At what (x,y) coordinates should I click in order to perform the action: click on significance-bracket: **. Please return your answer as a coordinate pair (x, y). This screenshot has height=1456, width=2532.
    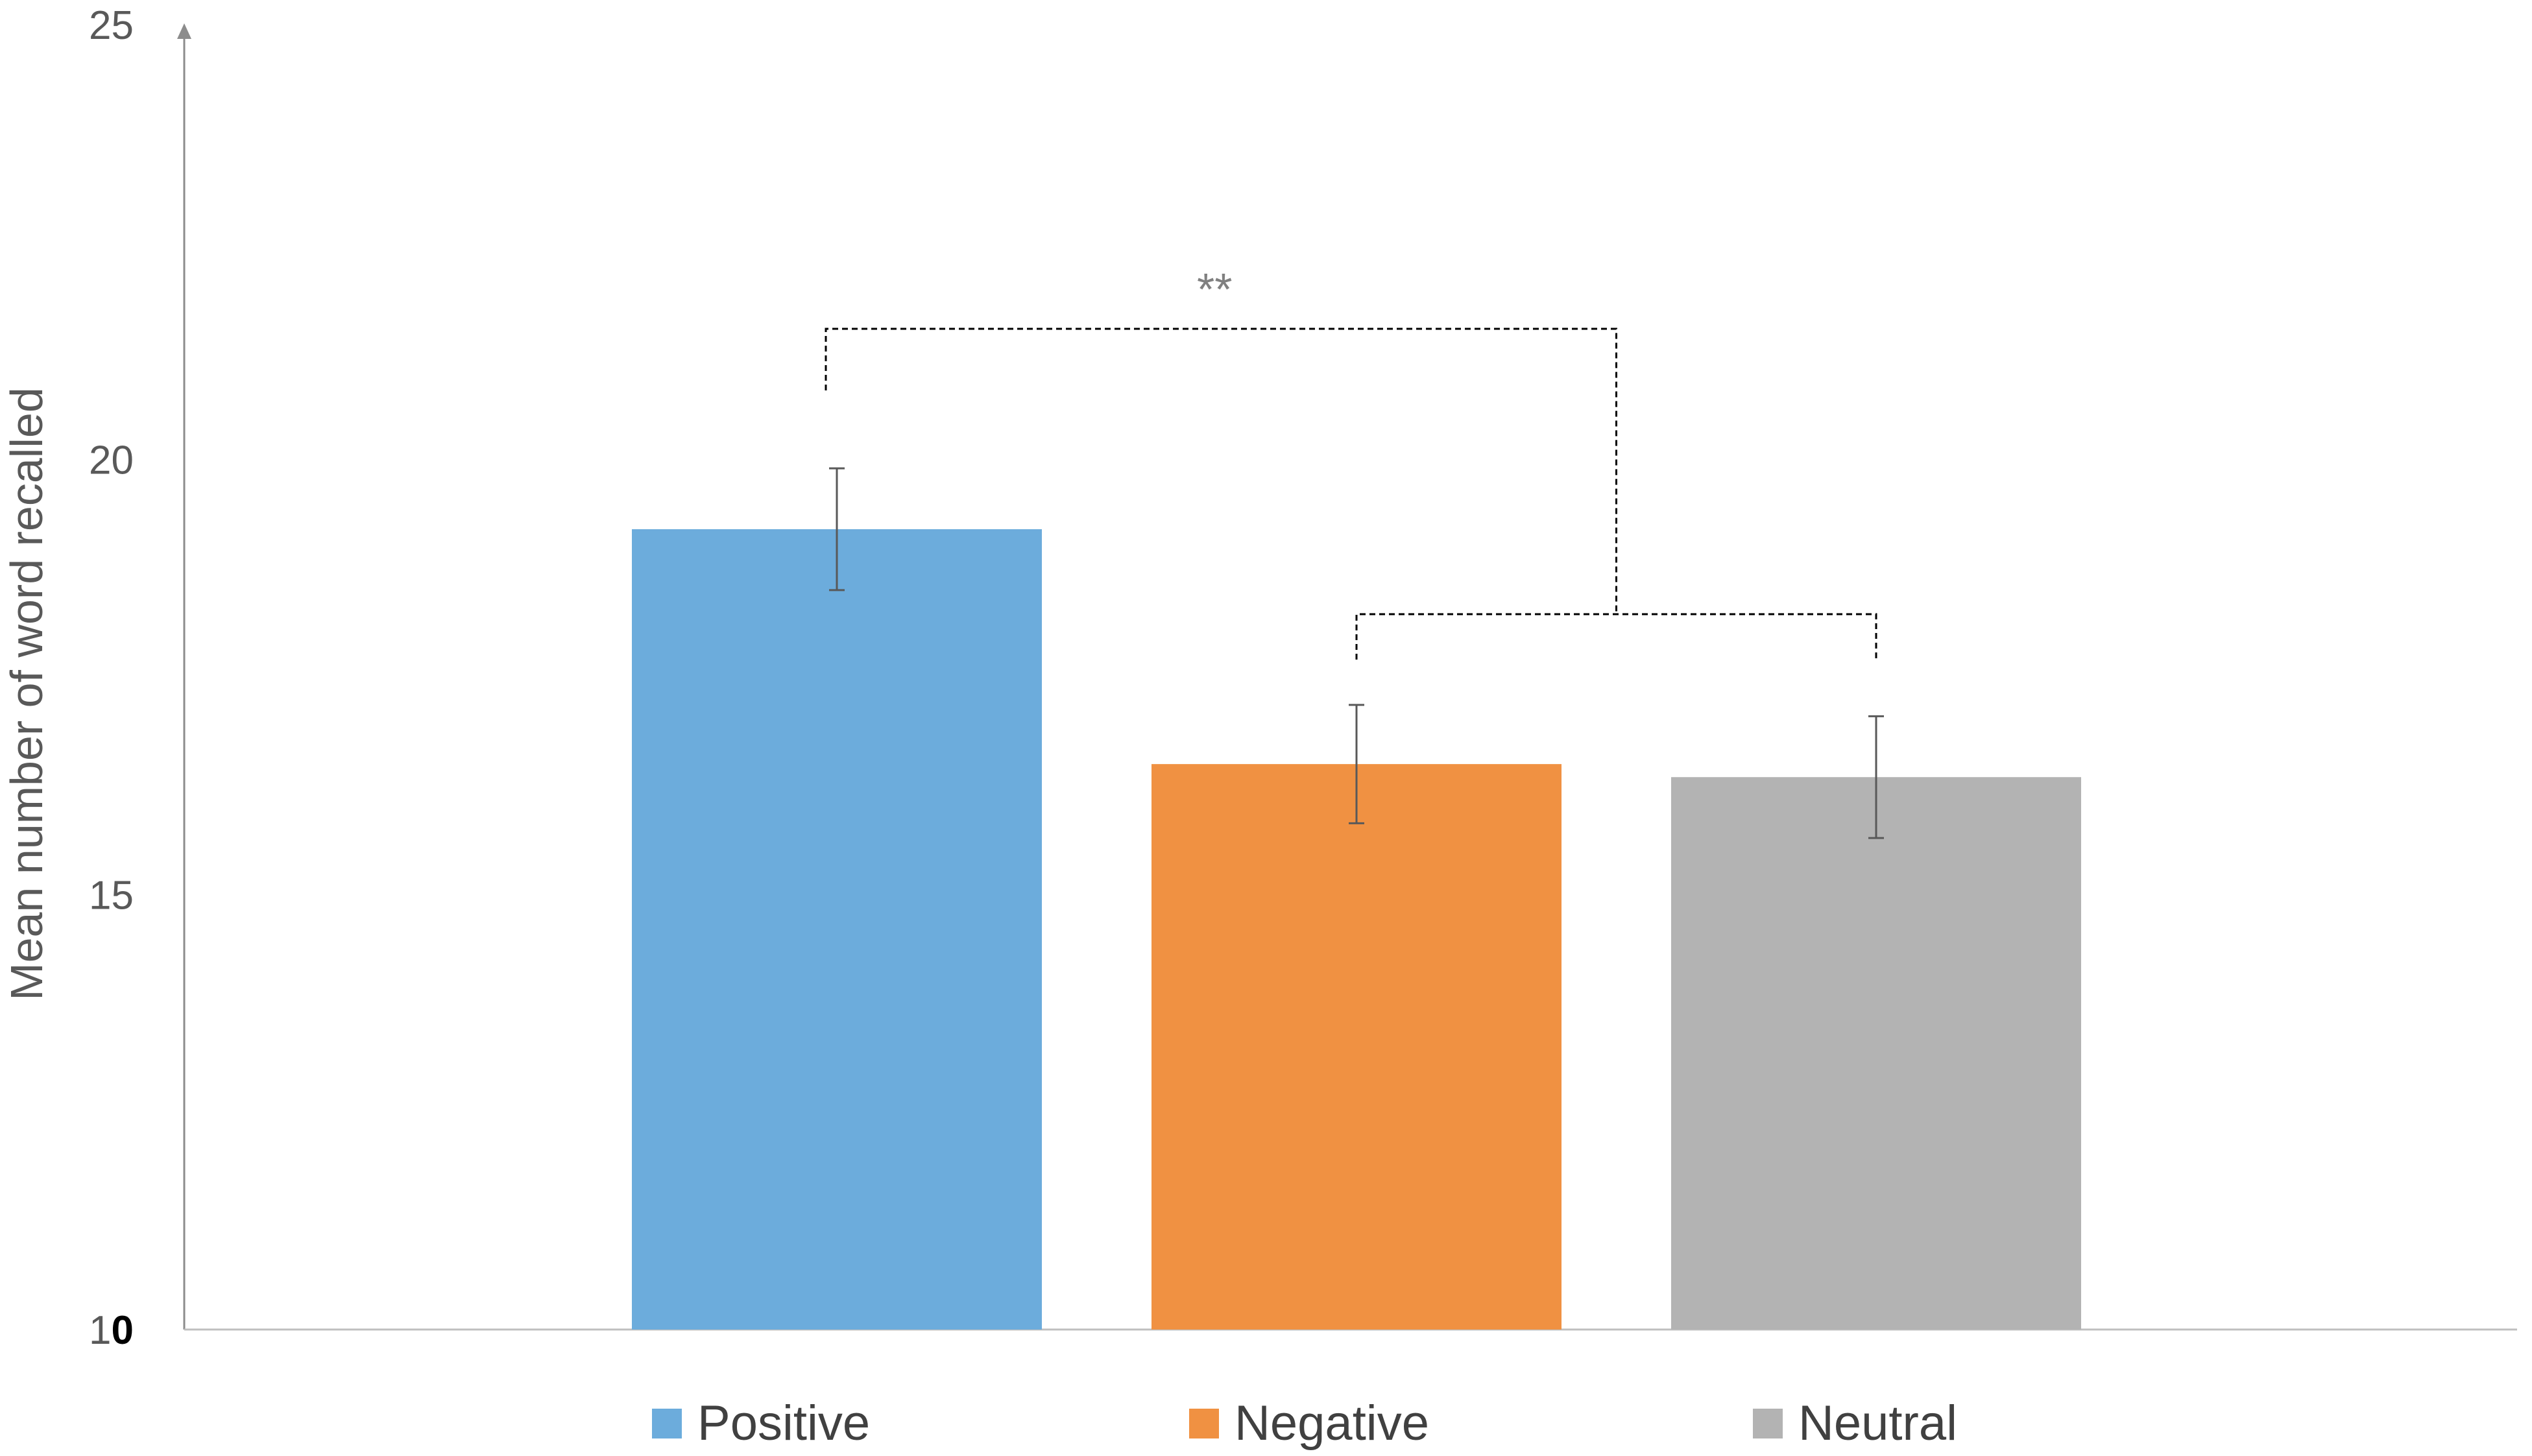
    Looking at the image, I should click on (1351, 462).